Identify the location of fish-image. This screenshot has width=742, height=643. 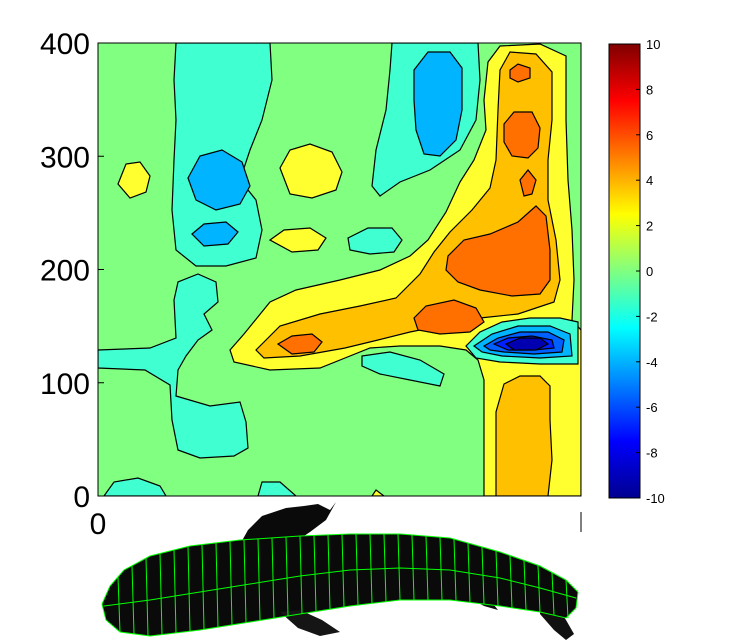
(340, 571).